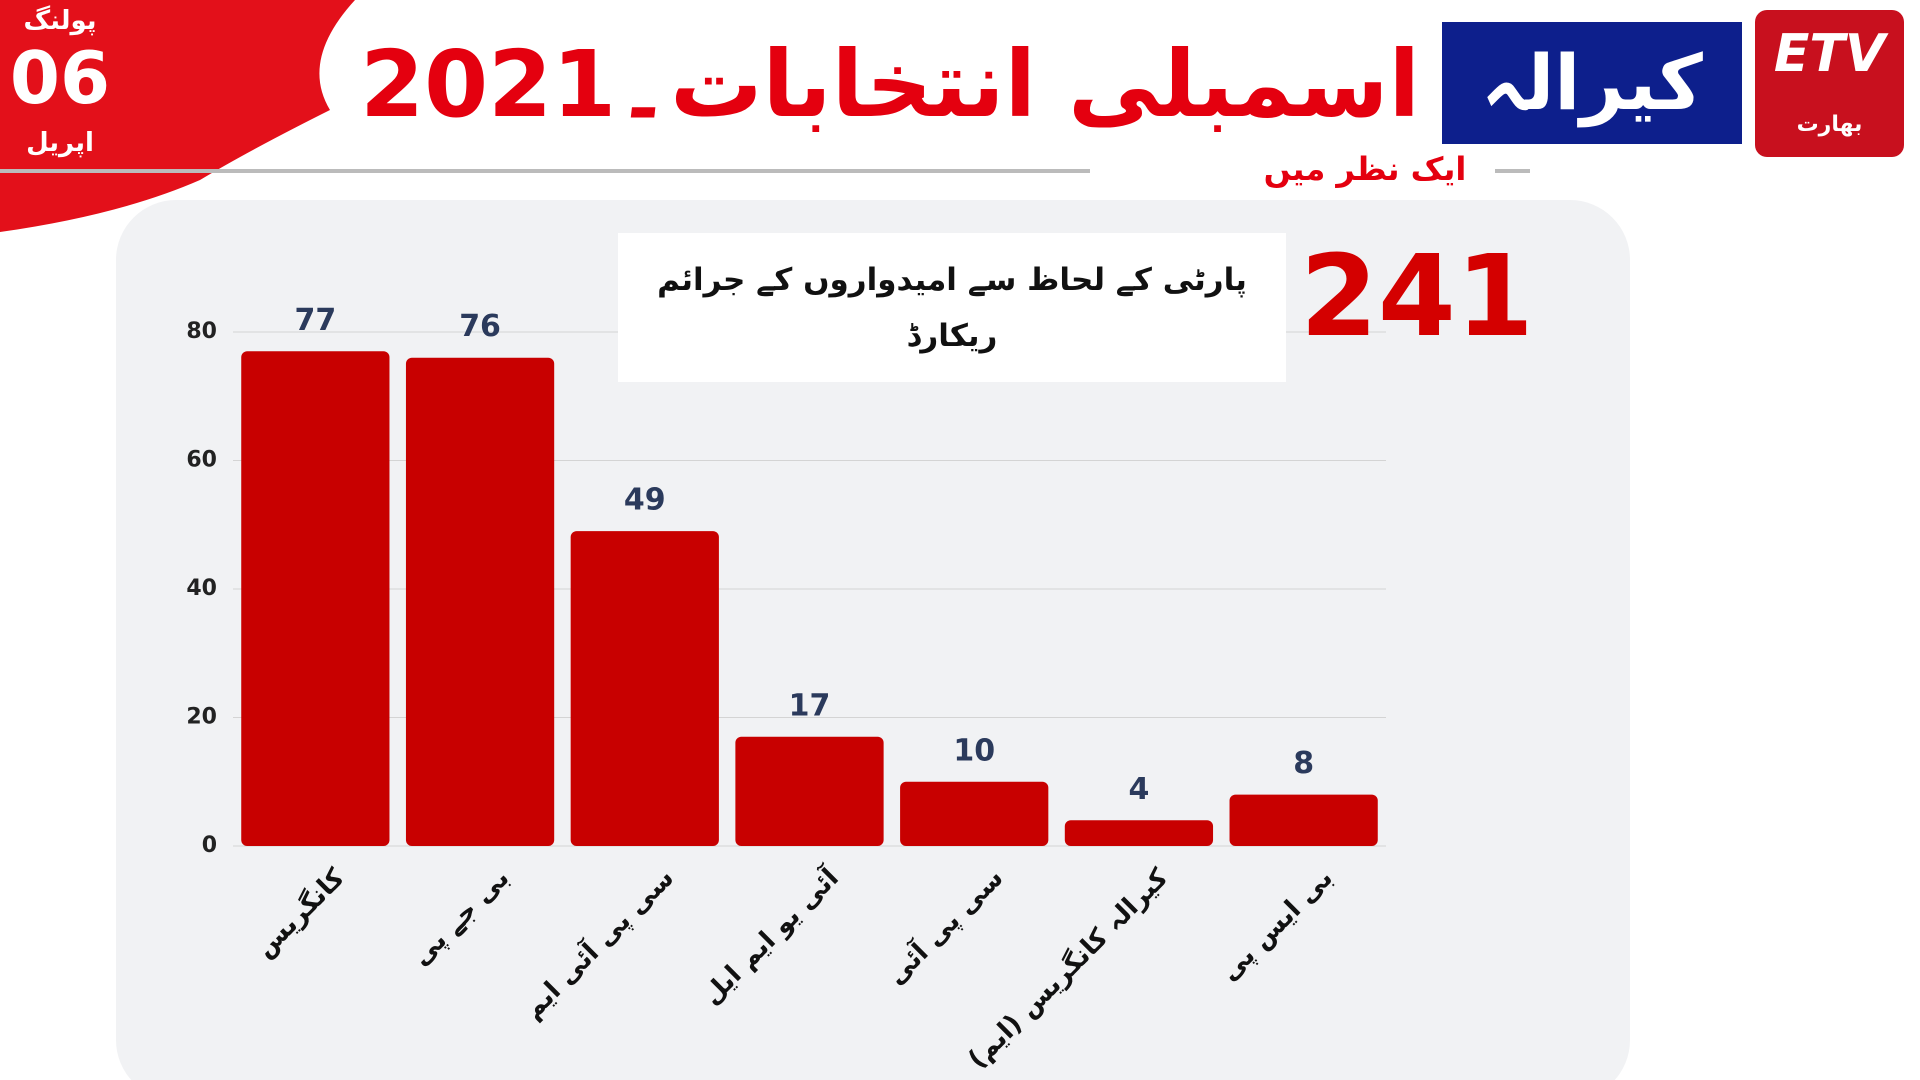  I want to click on polling-month: اپریل, so click(60, 143).